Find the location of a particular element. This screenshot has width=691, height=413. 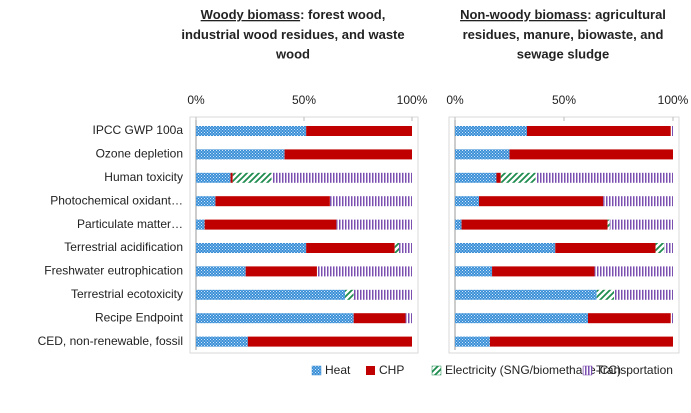

title-emphasis: Woody biomass is located at coordinates (250, 14).